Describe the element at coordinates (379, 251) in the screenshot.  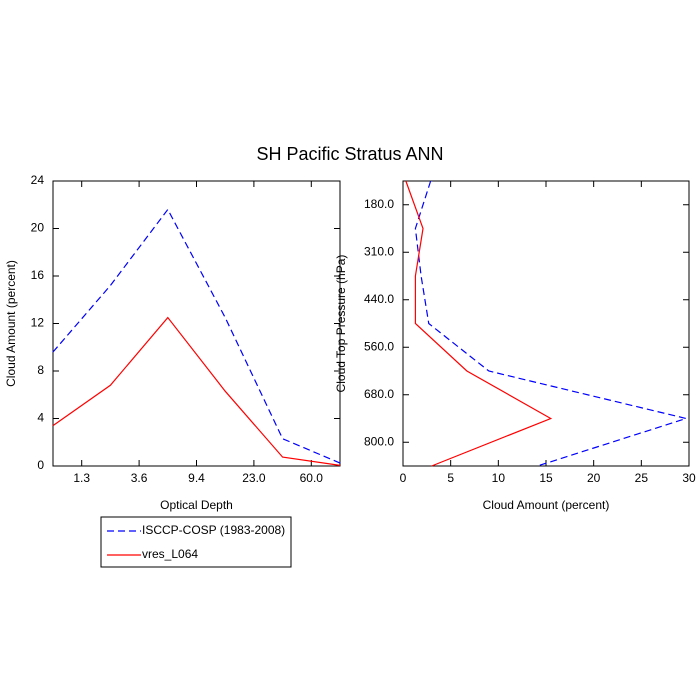
I see `y-tick-label: 310.0` at that location.